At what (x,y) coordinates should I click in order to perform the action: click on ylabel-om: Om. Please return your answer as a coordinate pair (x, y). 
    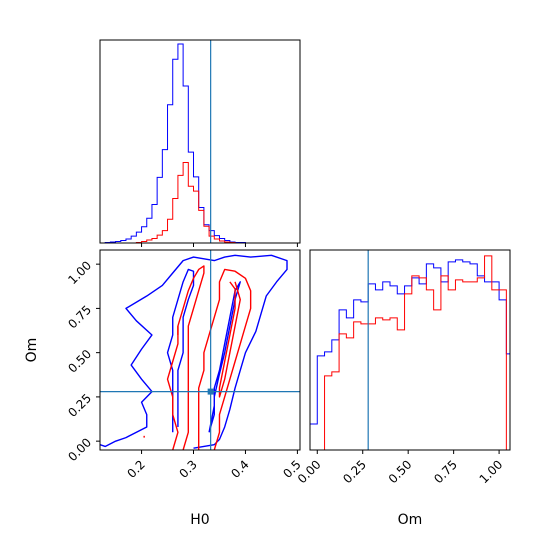
    Looking at the image, I should click on (32, 350).